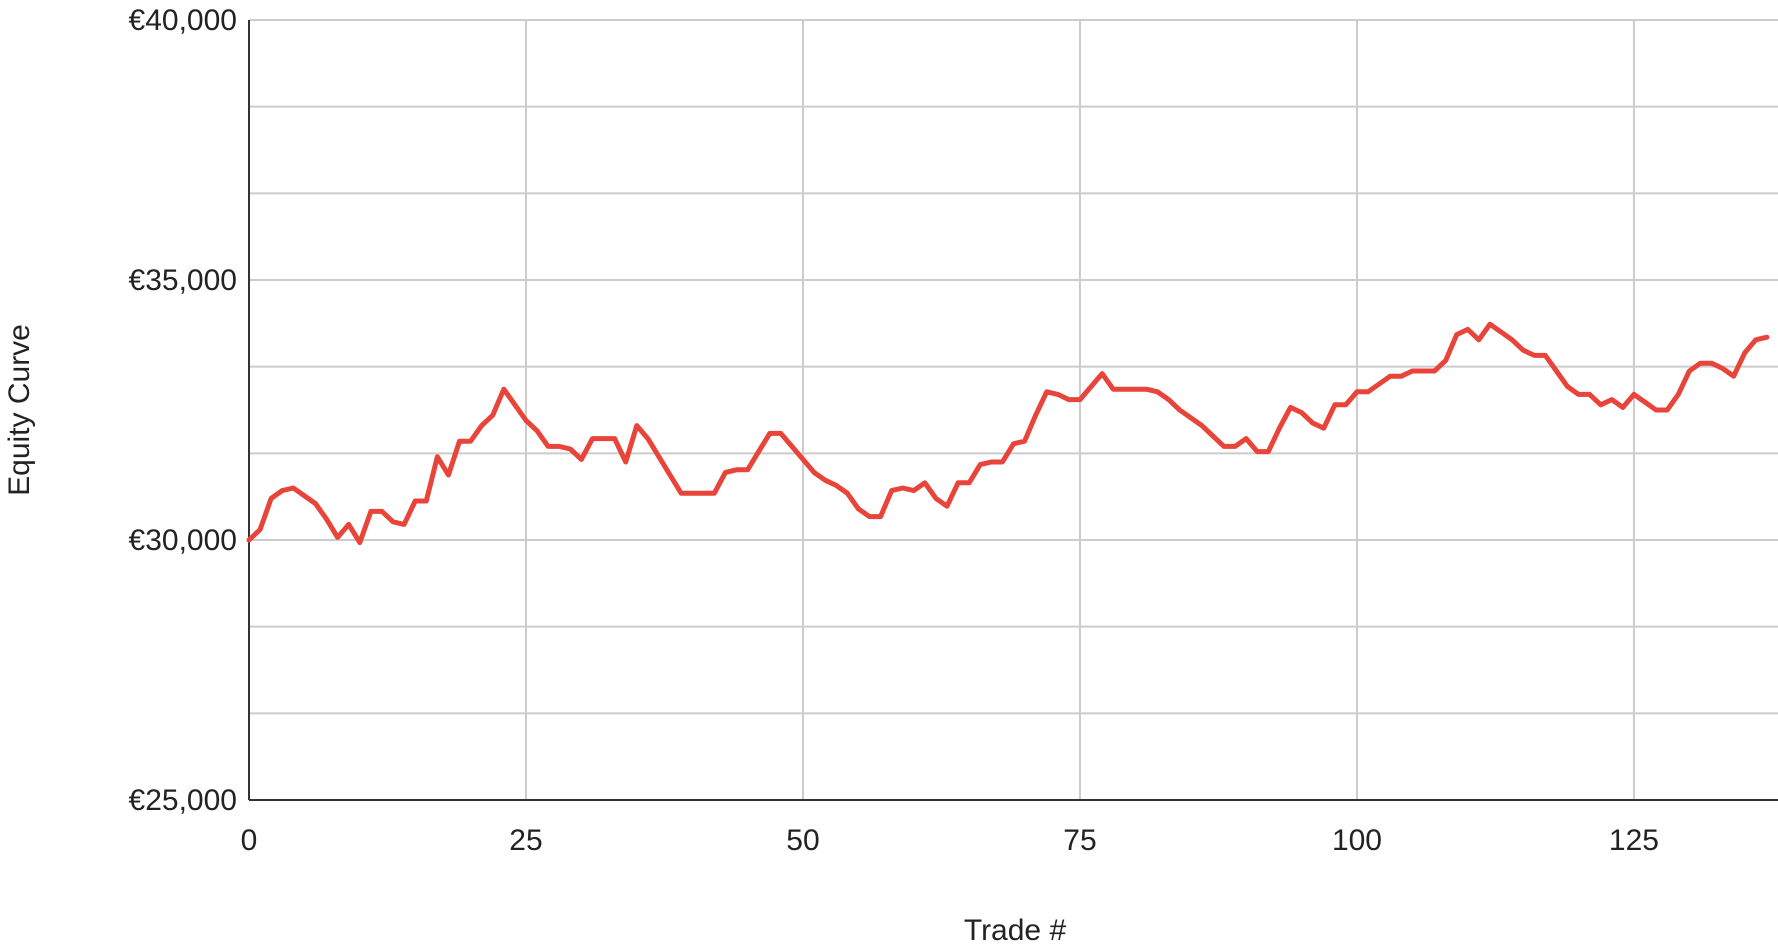  Describe the element at coordinates (1634, 840) in the screenshot. I see `x-tick-label: 125` at that location.